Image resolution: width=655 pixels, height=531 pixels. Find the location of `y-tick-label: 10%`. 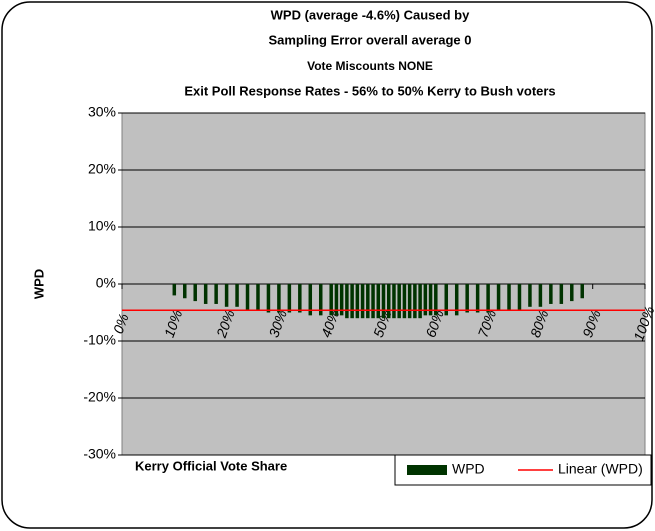

y-tick-label: 10% is located at coordinates (102, 226).